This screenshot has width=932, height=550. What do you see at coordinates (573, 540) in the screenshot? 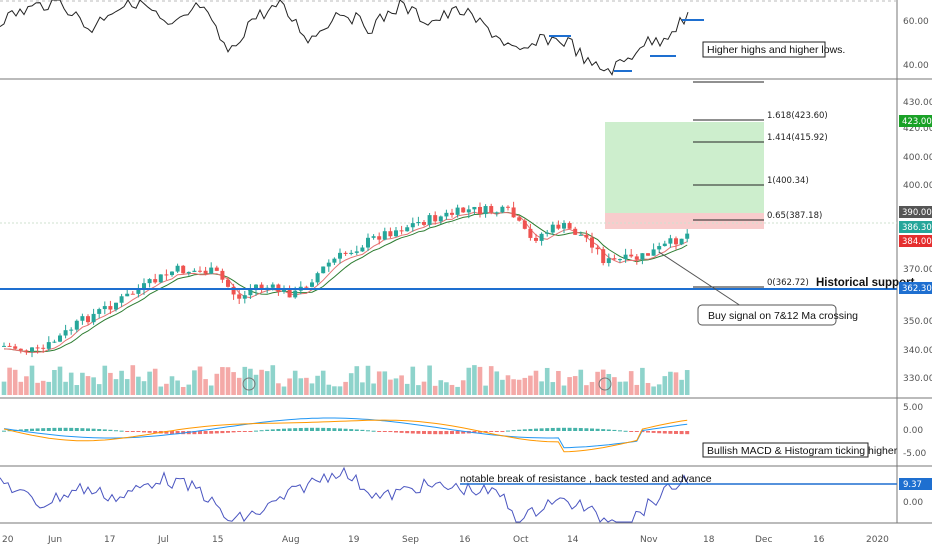
I see `x-tick: 14` at bounding box center [573, 540].